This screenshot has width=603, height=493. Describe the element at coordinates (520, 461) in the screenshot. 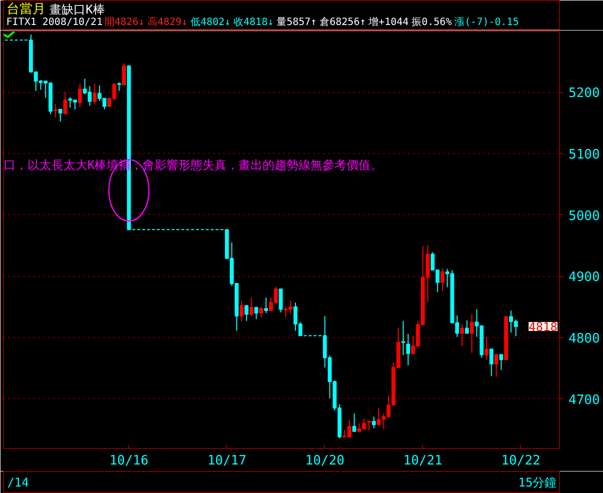

I see `x-tick-label: 10/22` at that location.